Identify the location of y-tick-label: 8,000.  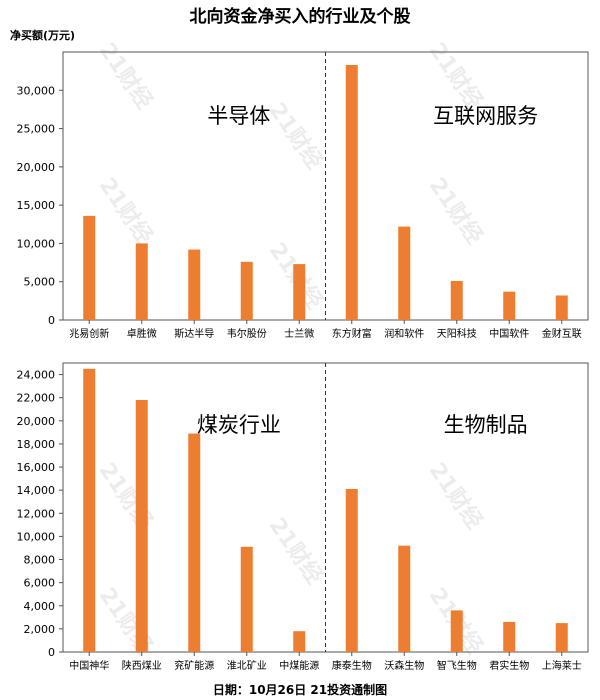
(40, 560).